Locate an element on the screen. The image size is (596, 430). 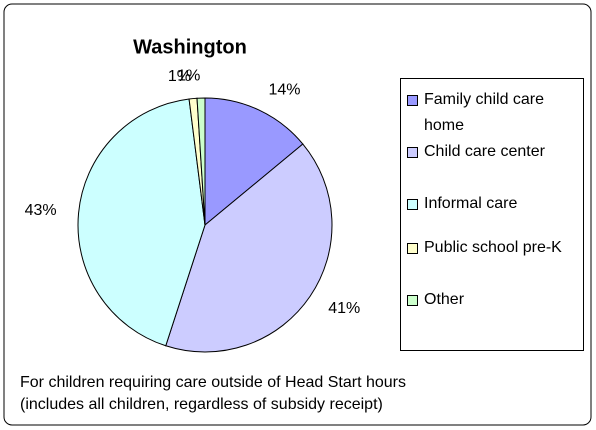
legend-entry: Public school pre-K is located at coordinates (493, 248).